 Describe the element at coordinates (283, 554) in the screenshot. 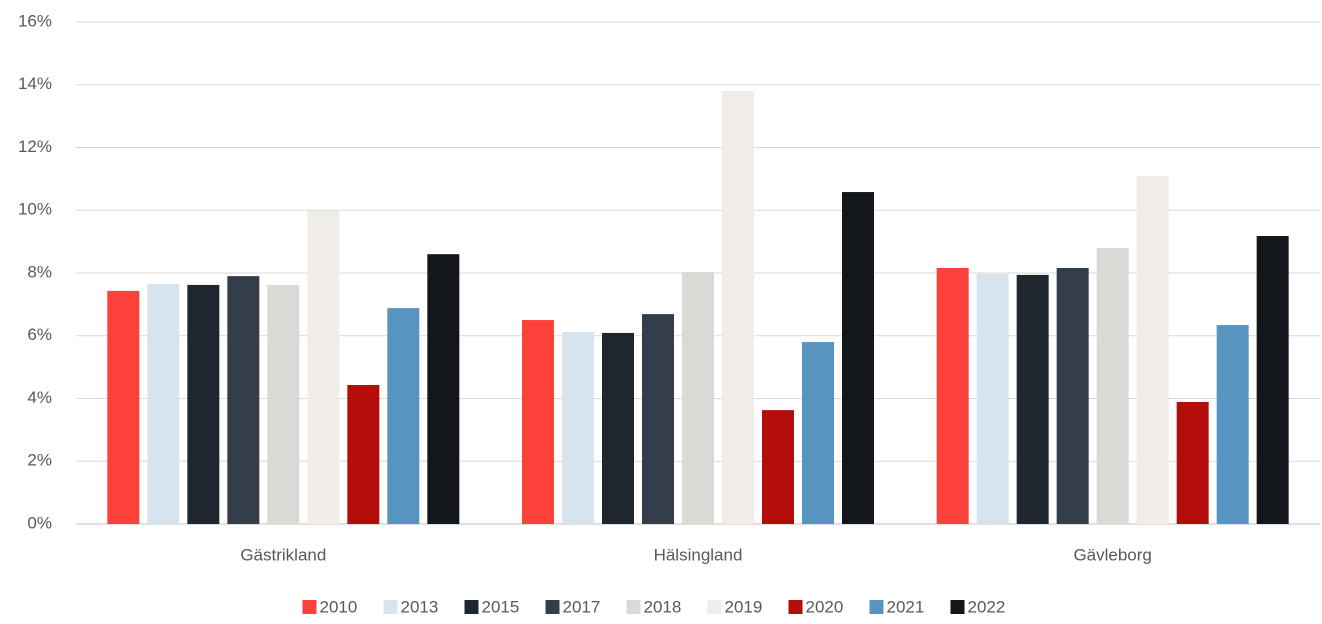

I see `x-tick-label: Gästrikland` at that location.